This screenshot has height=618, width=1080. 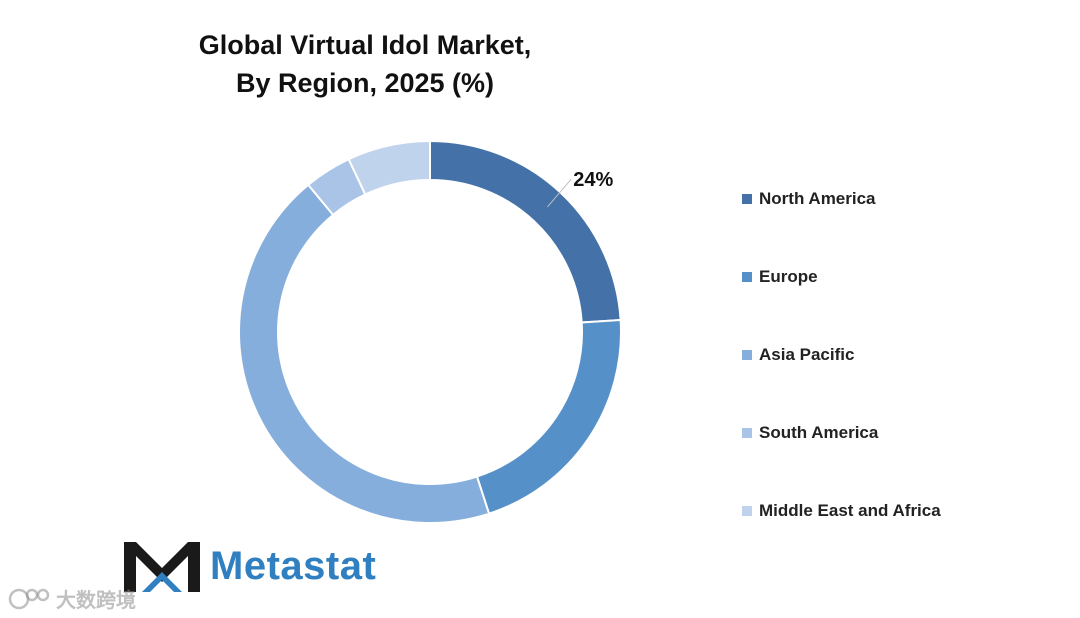 I want to click on donut-data-labels: 24%, so click(x=580, y=188).